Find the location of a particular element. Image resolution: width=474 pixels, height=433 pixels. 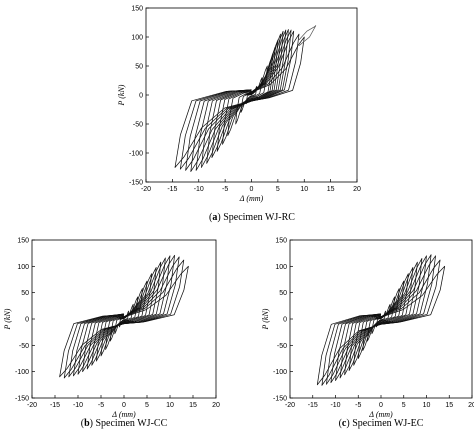

hysteresis-tail is located at coordinates (307, 35).